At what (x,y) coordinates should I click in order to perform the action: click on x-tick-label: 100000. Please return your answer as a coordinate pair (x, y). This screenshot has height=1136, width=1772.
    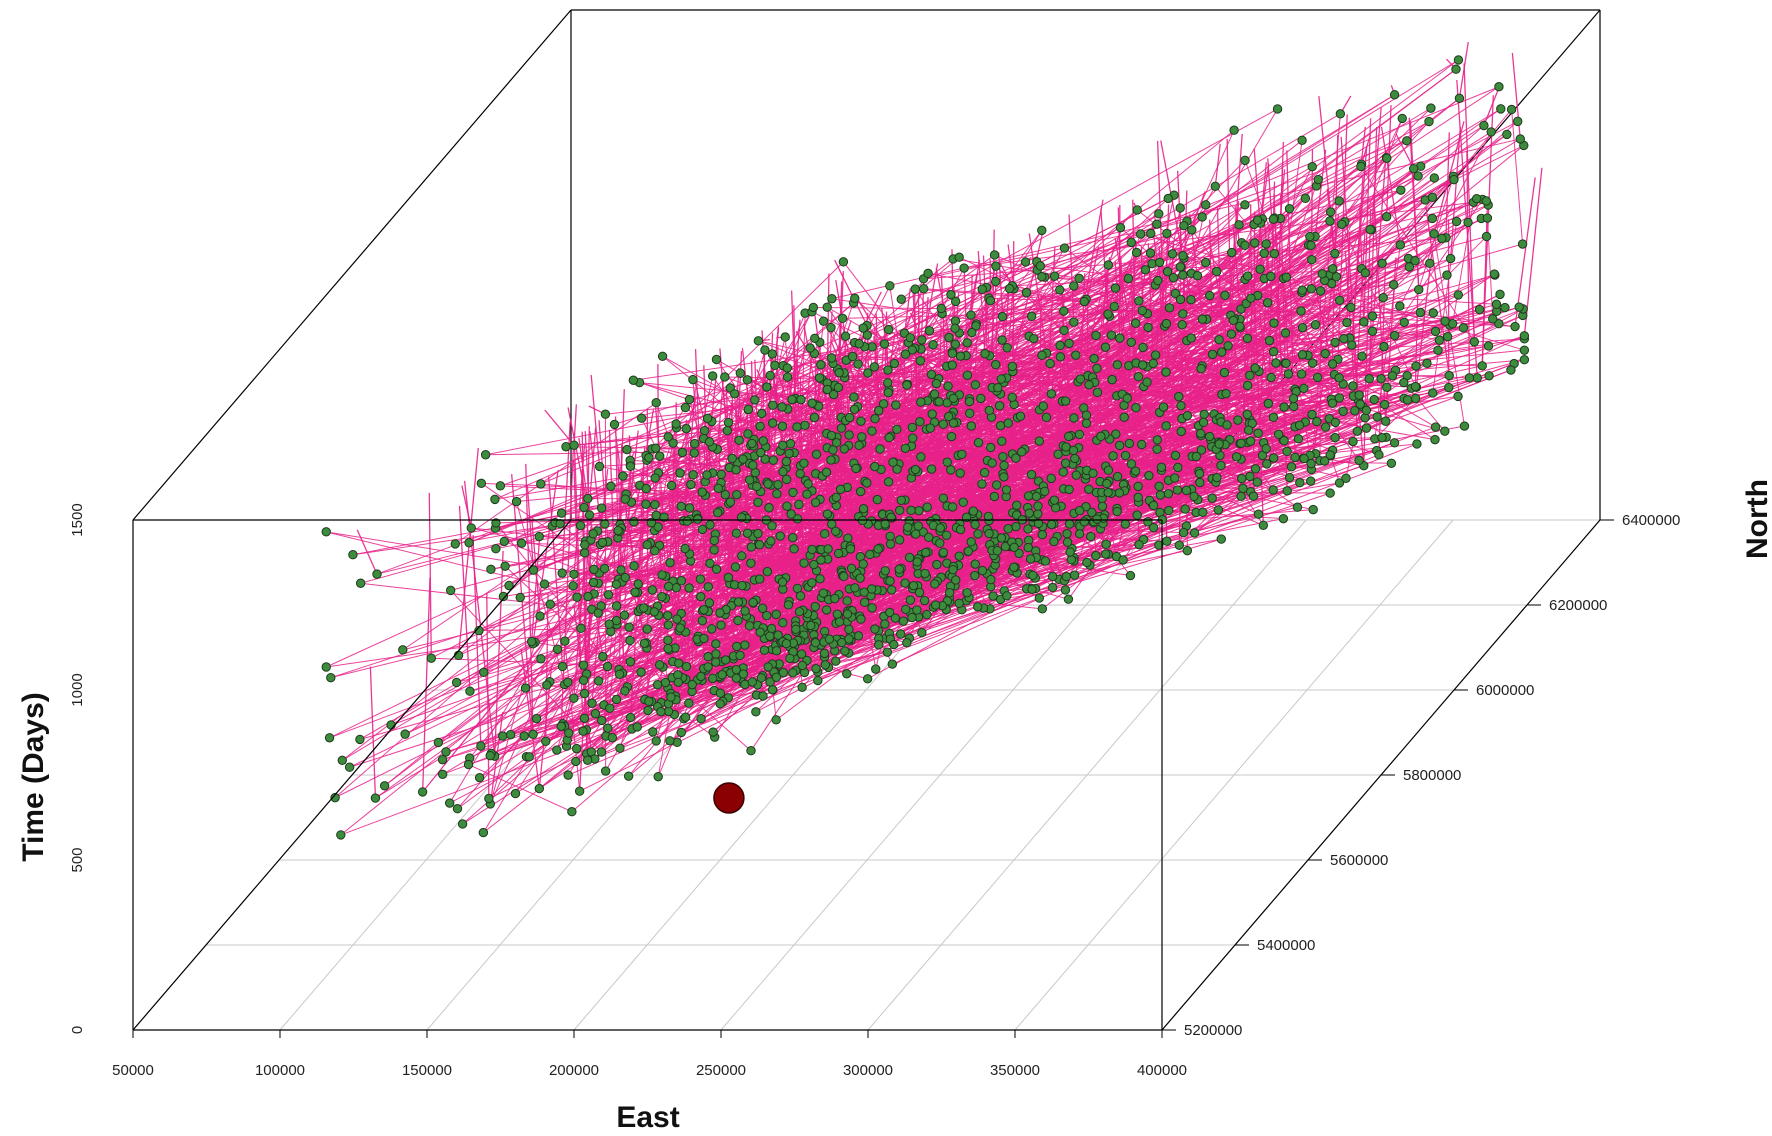
    Looking at the image, I should click on (280, 1070).